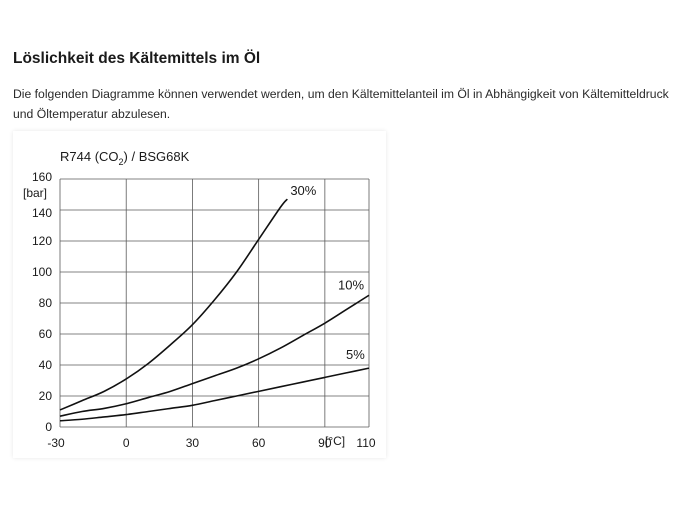 This screenshot has height=514, width=685. Describe the element at coordinates (325, 443) in the screenshot. I see `x-tick-label: 90` at that location.